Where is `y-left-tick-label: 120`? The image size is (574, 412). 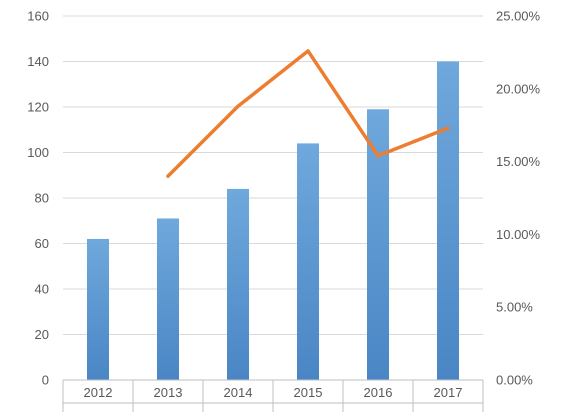
y-left-tick-label: 120 is located at coordinates (38, 107).